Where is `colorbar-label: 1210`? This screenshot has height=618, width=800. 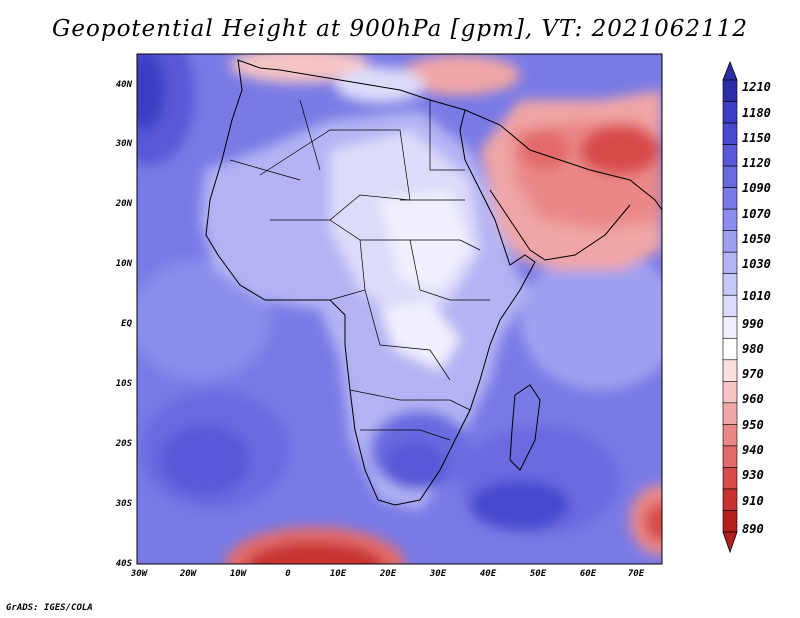 colorbar-label: 1210 is located at coordinates (756, 87).